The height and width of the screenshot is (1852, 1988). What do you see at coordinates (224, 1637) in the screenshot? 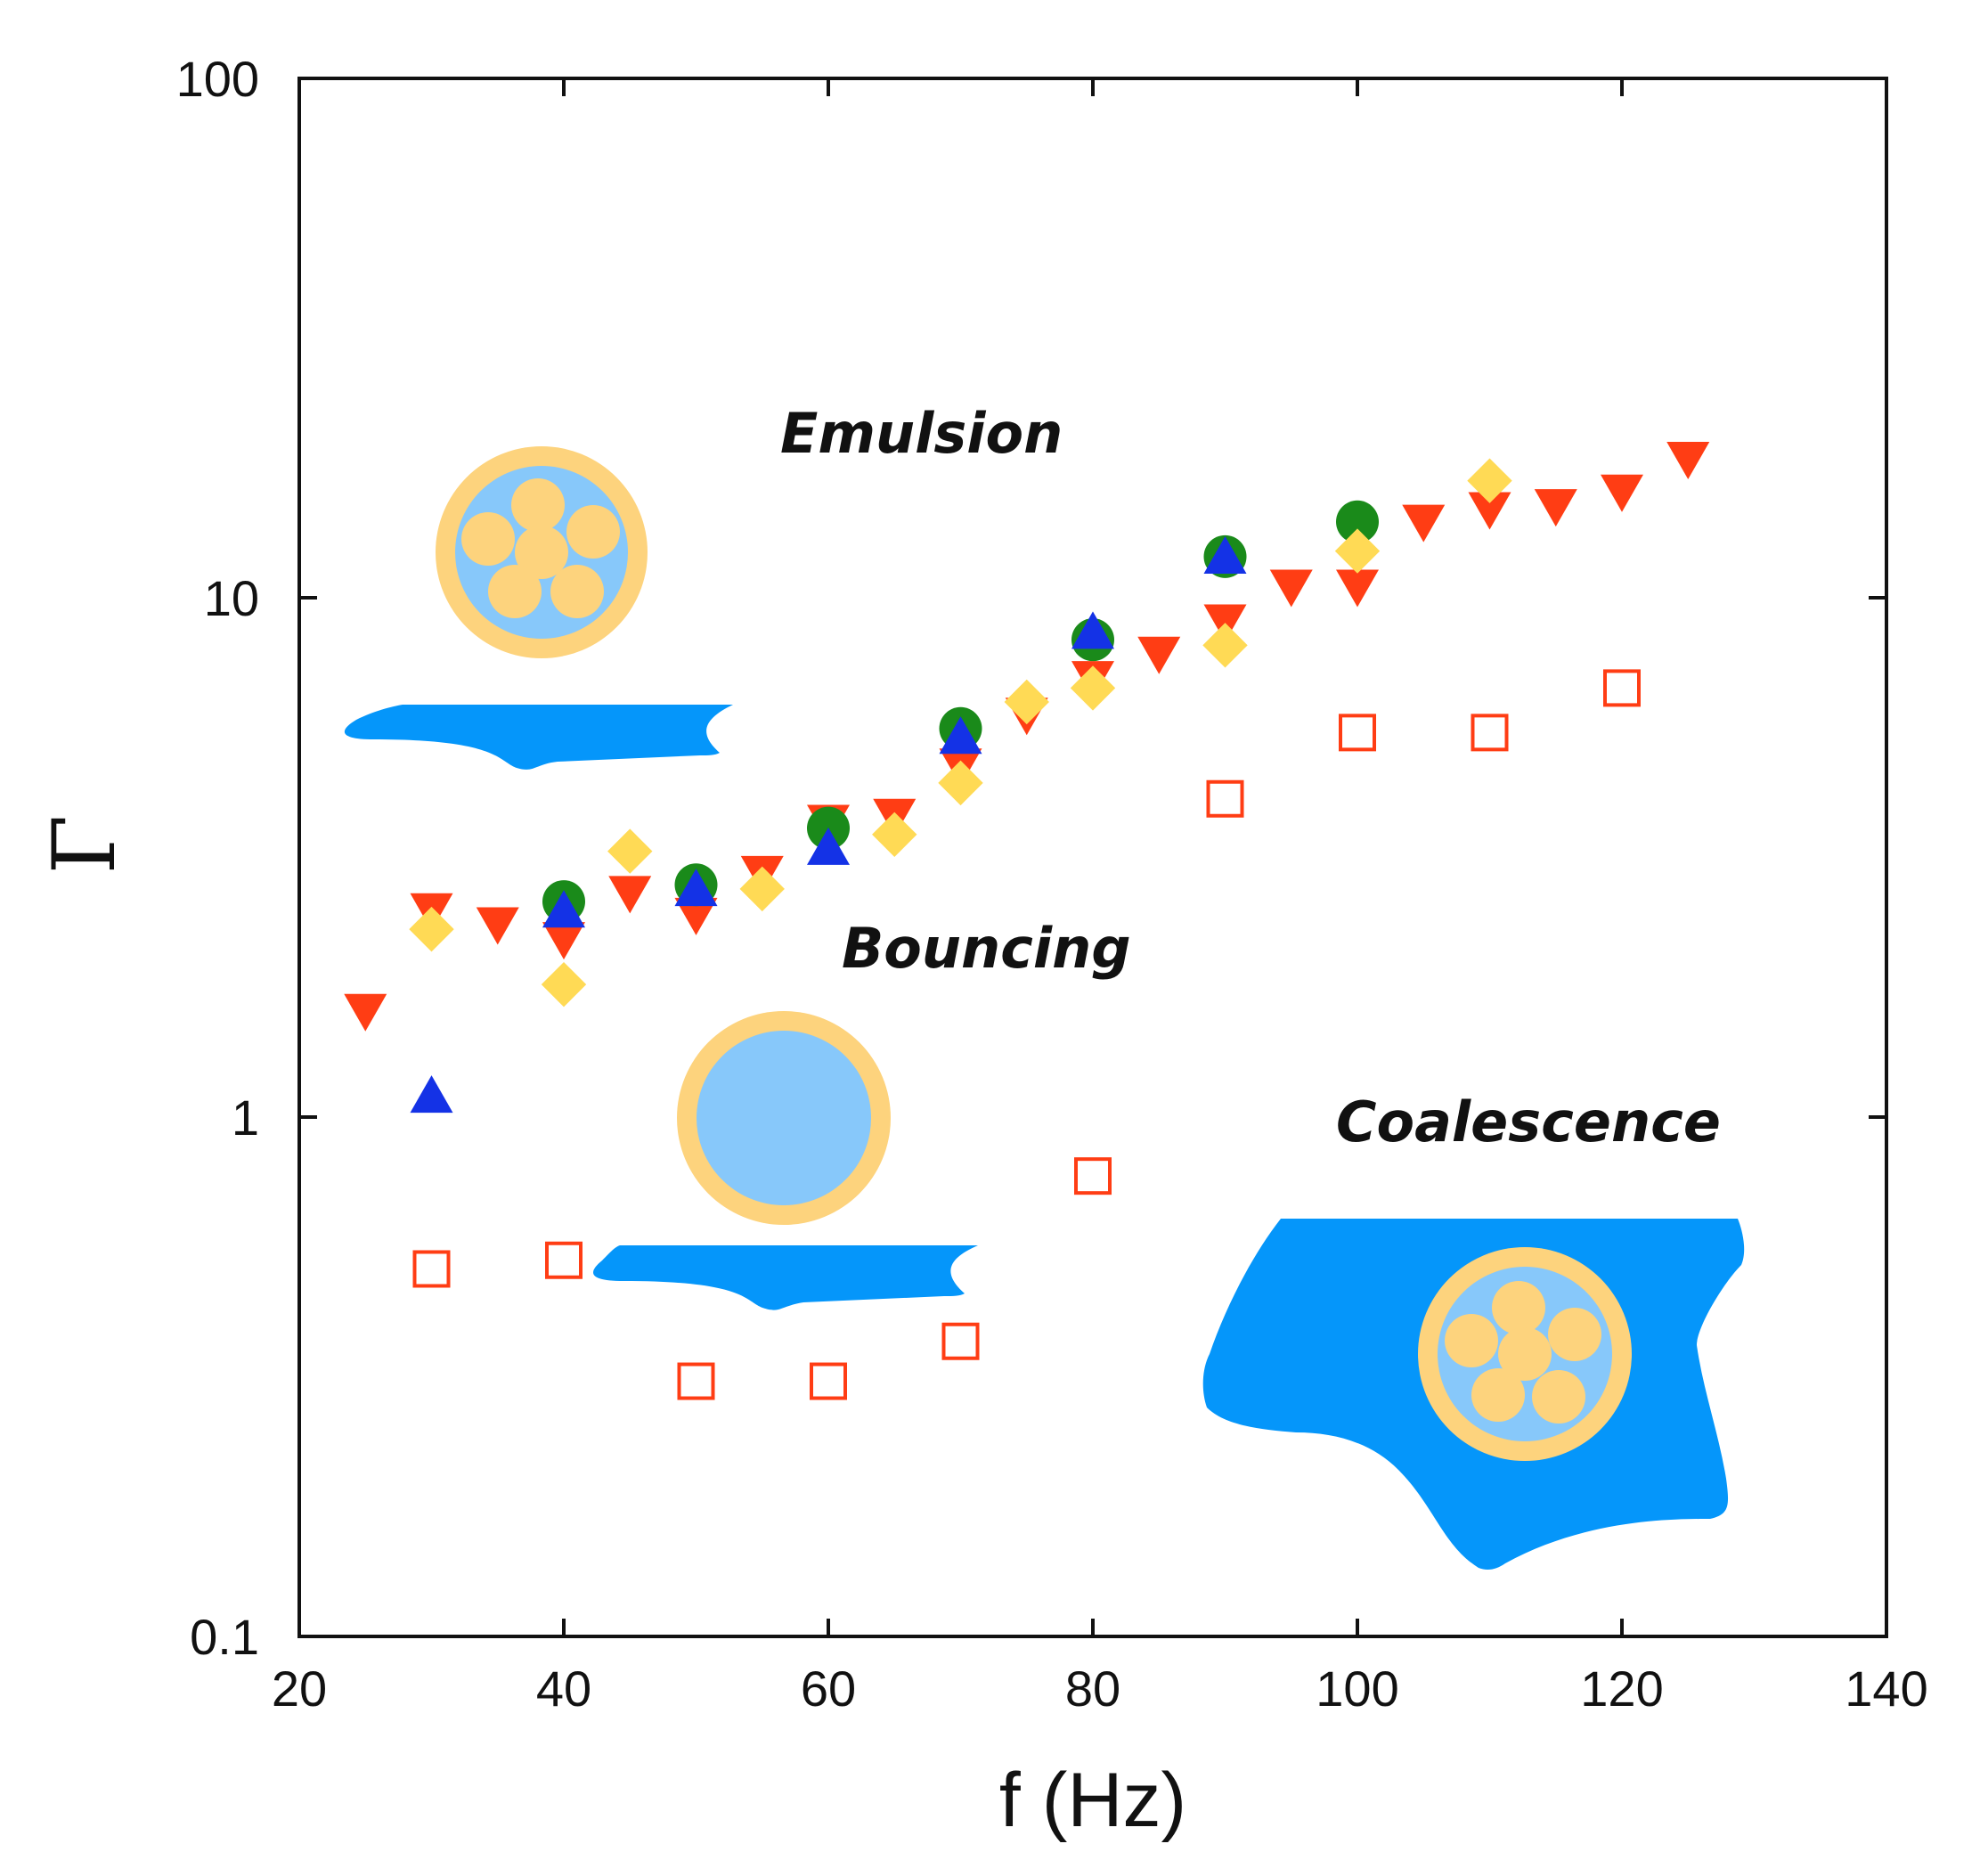
I see `y-tick-label: 0.1` at bounding box center [224, 1637].